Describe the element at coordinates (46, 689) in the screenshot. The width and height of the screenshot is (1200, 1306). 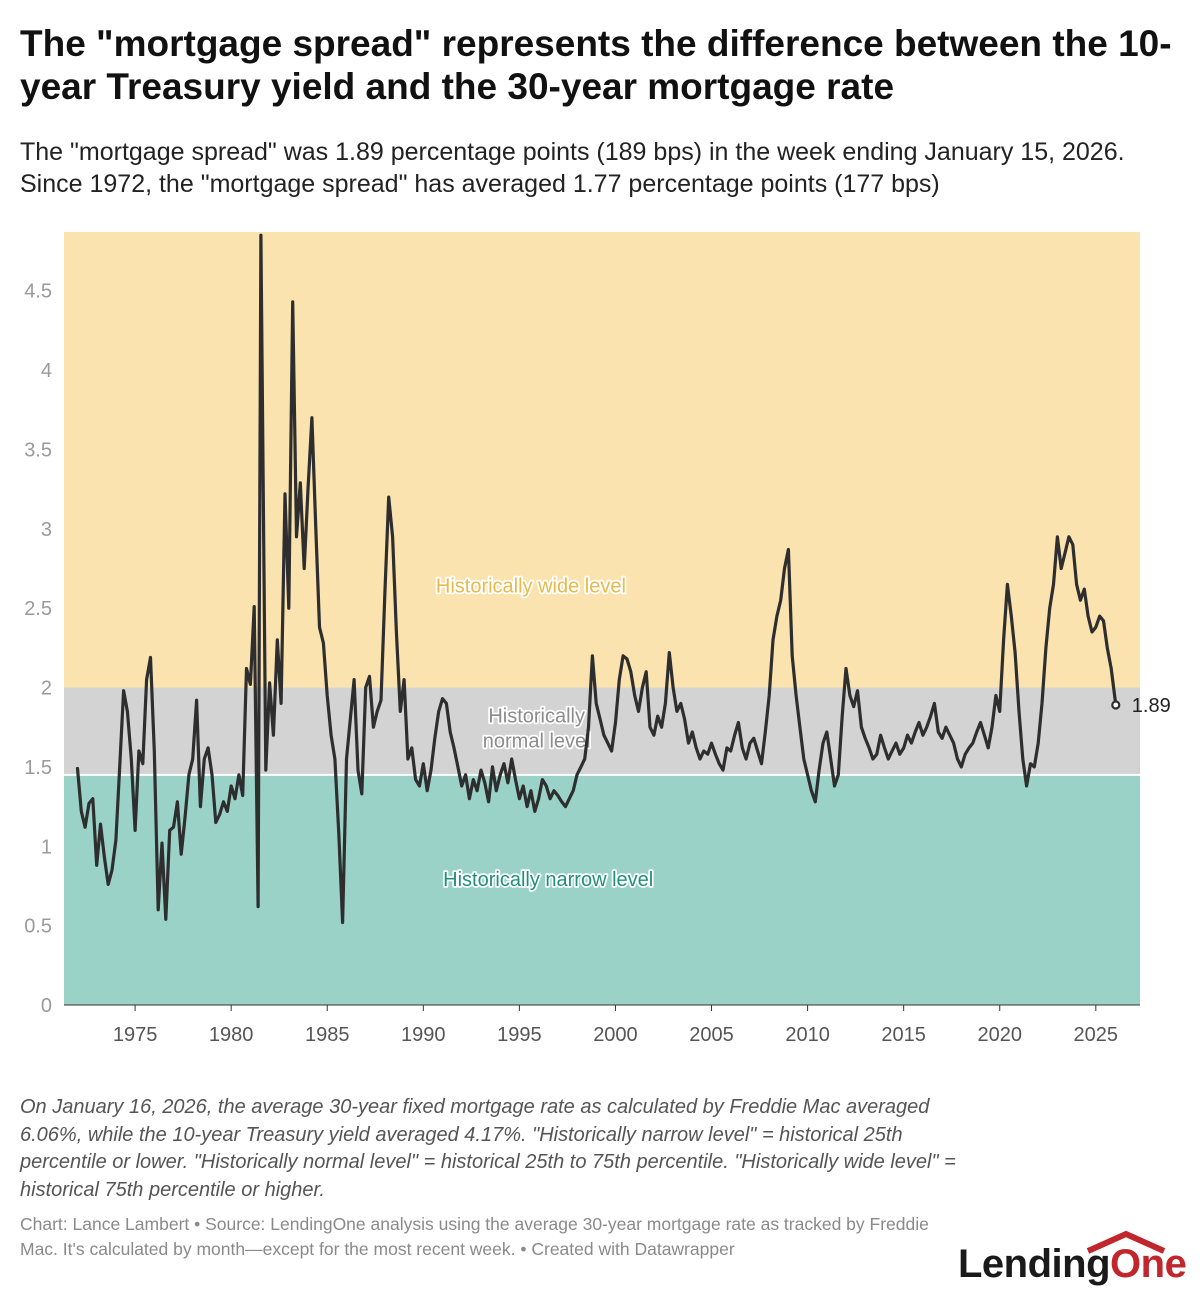
I see `y-tick-label: 2` at that location.